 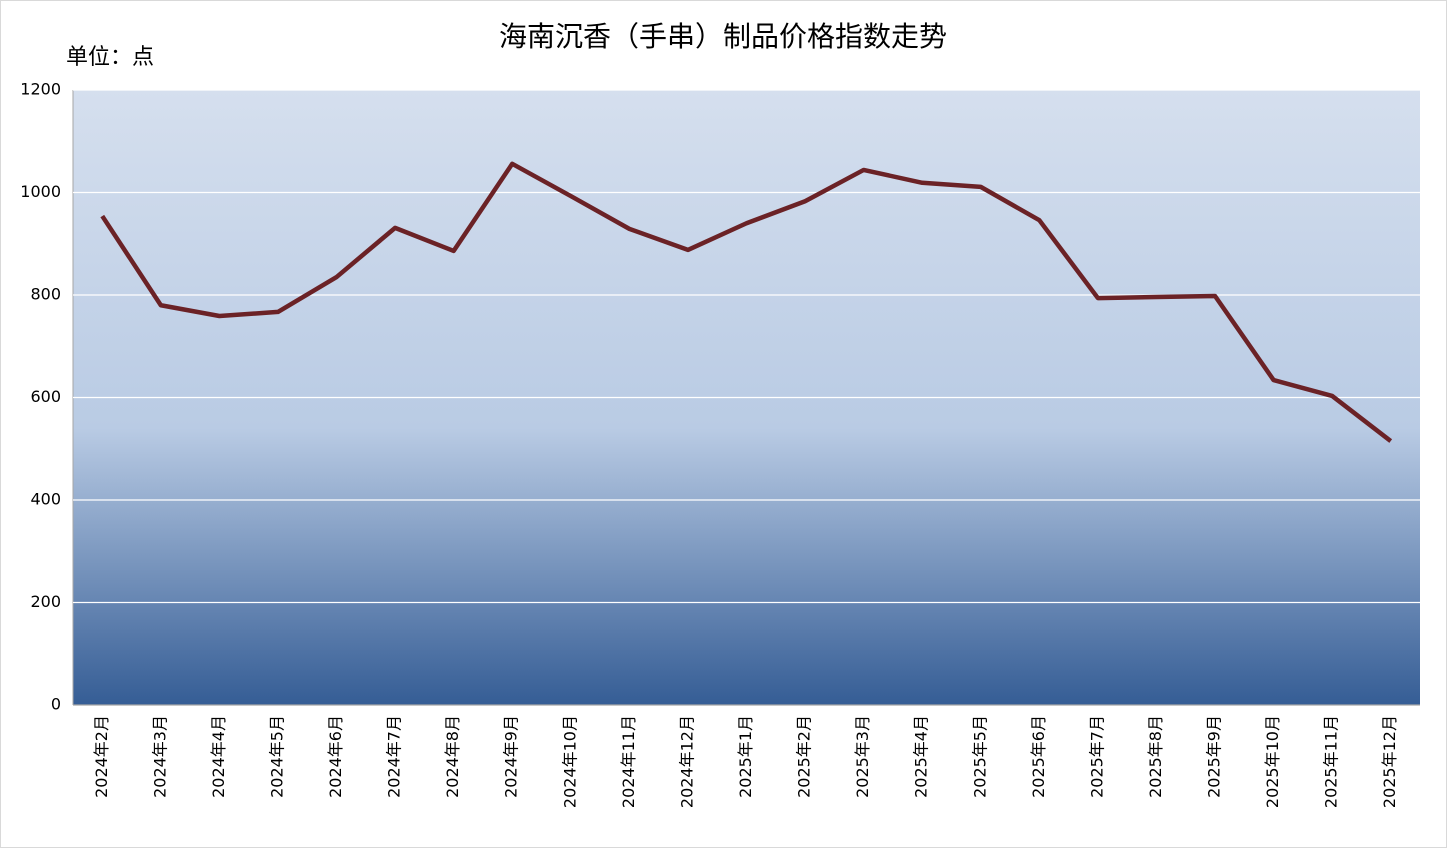 I want to click on y-tick-label: 400, so click(x=45, y=499).